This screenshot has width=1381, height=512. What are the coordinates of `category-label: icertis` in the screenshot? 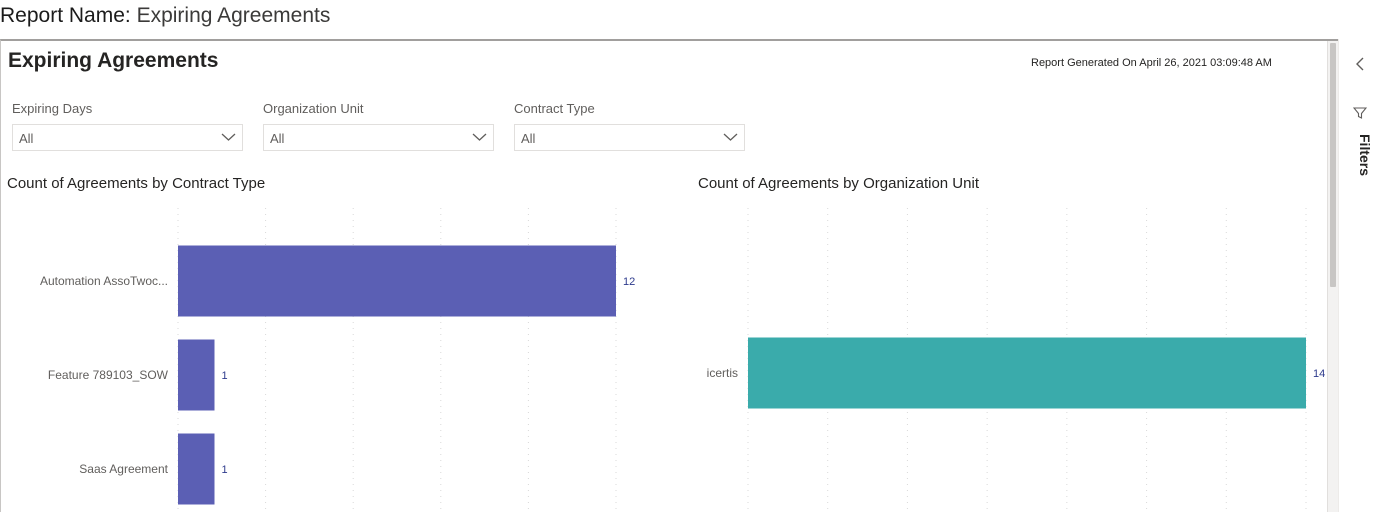 It's located at (722, 373).